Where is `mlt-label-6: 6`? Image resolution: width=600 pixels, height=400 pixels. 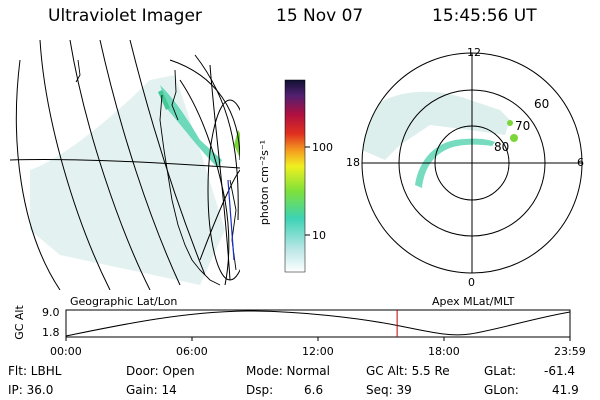 mlt-label-6: 6 is located at coordinates (580, 162).